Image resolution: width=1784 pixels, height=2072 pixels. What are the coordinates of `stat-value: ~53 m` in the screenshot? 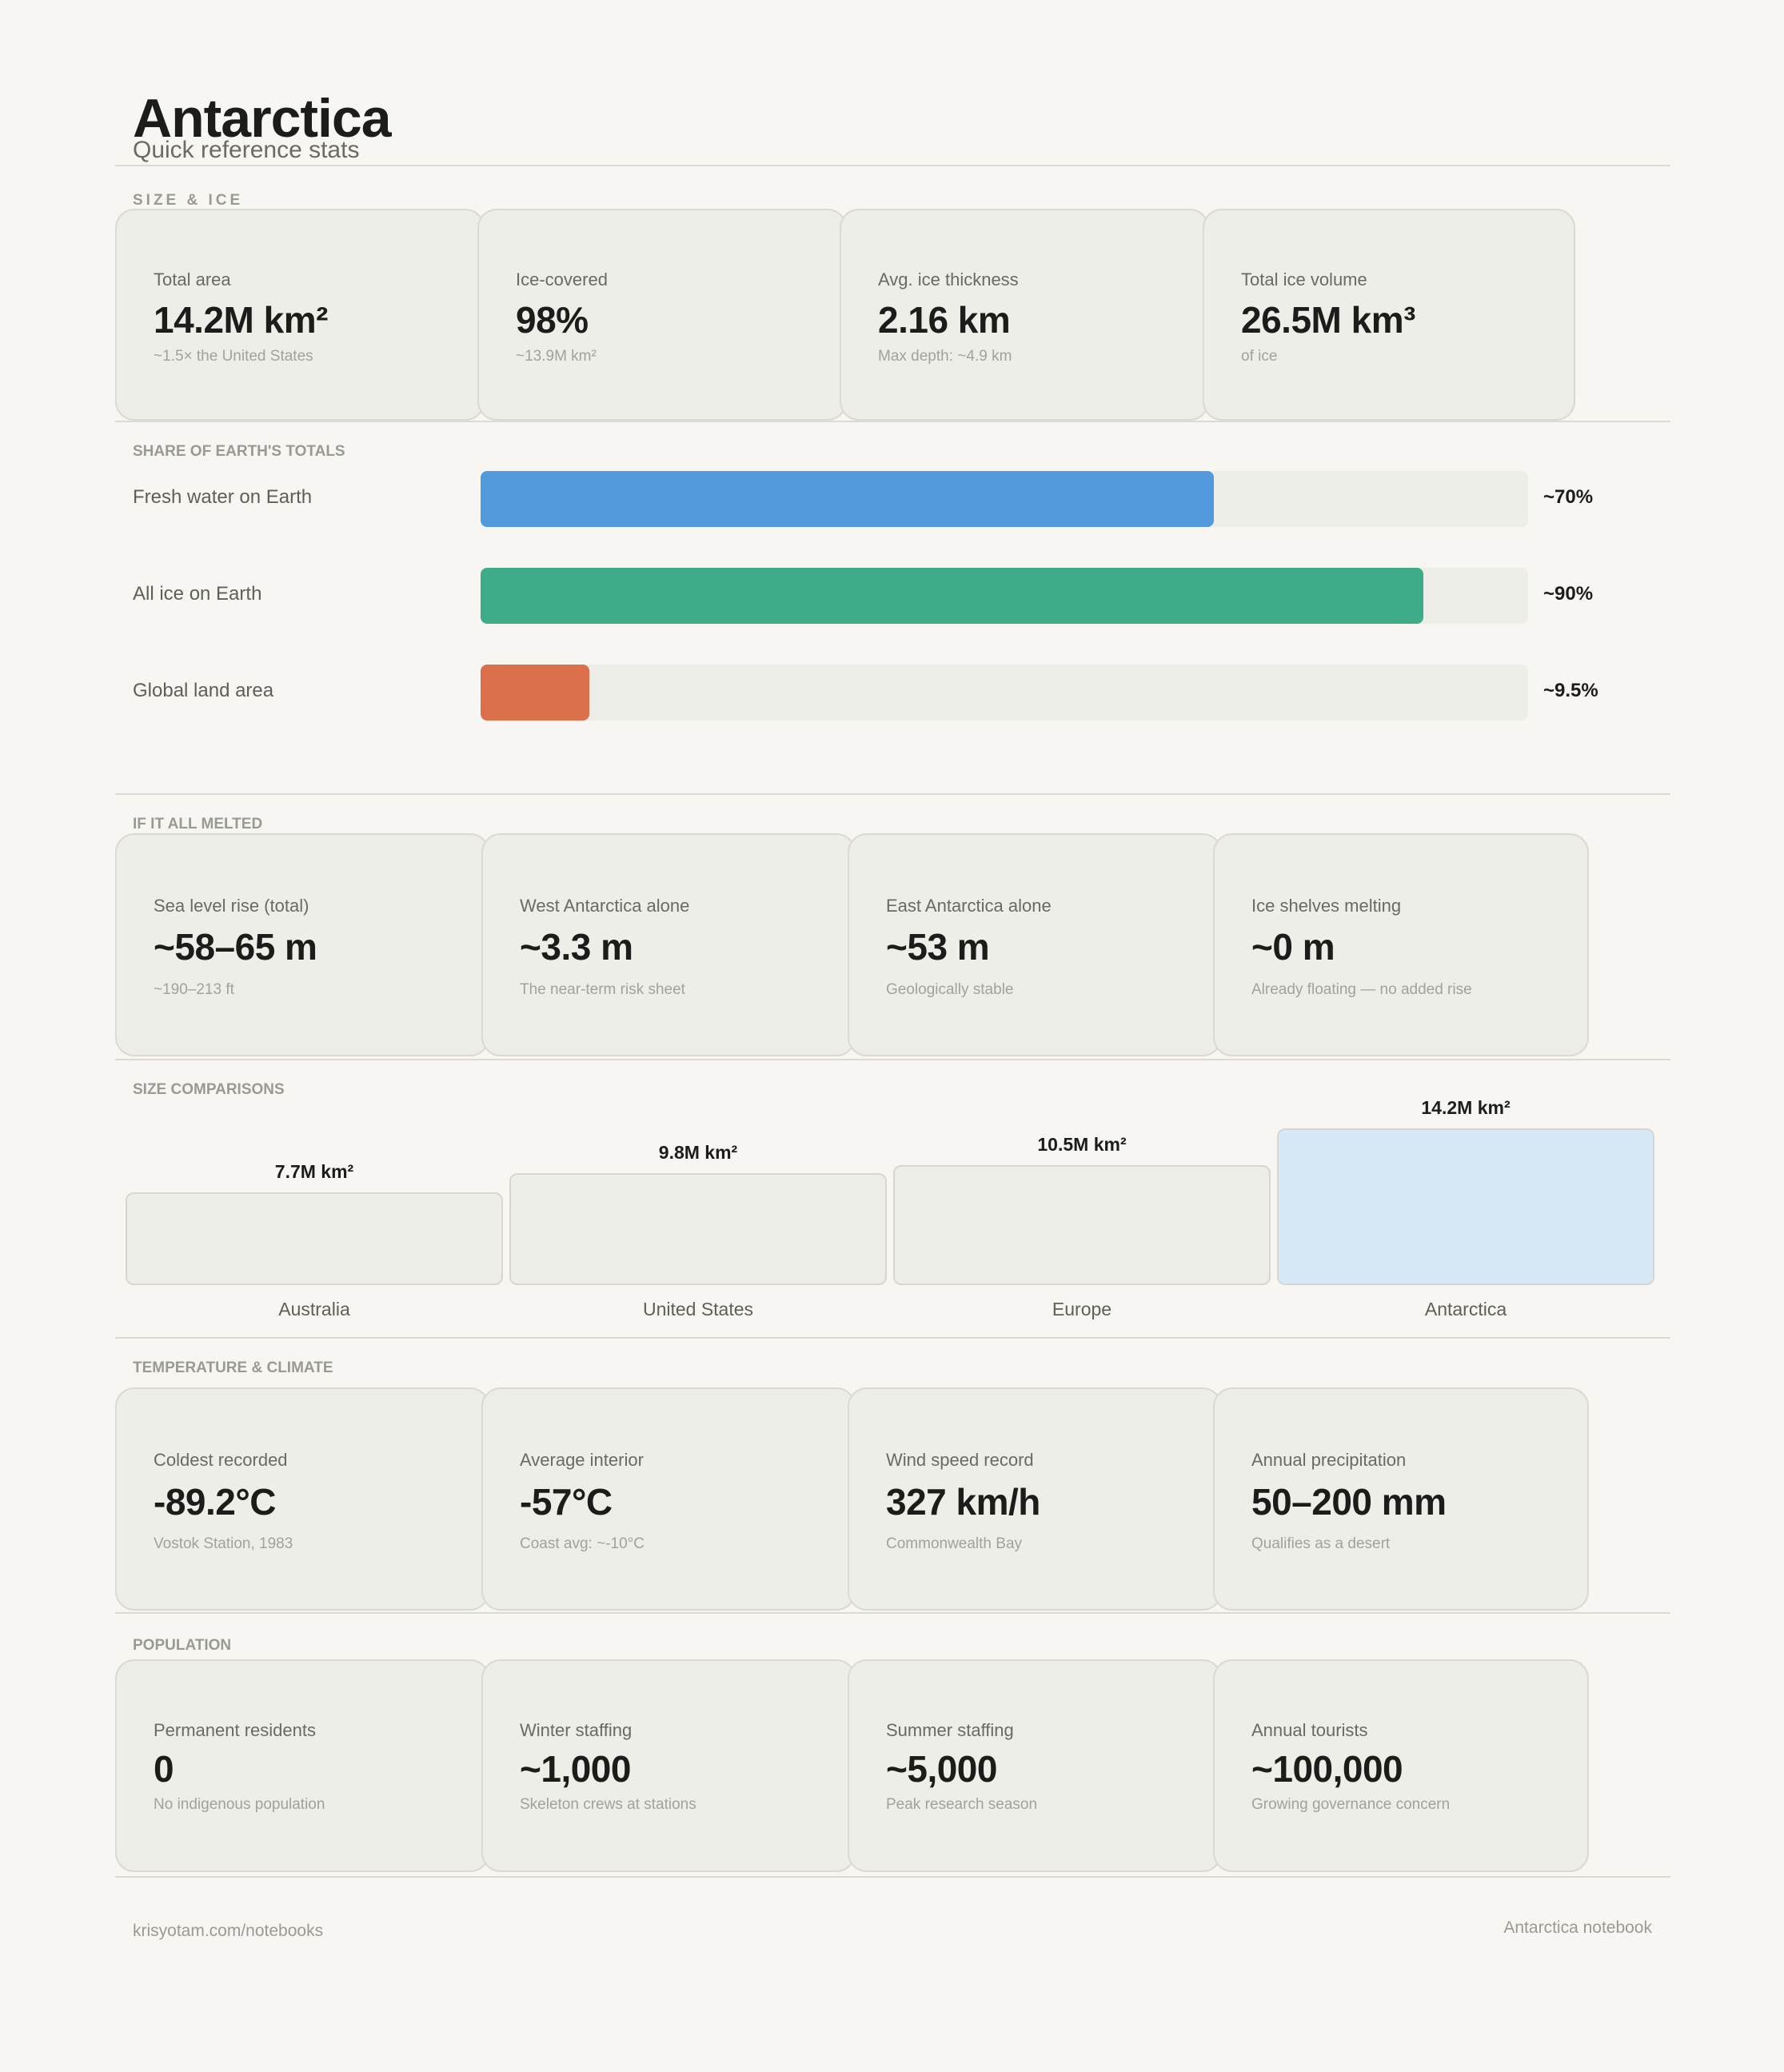 It's located at (938, 947).